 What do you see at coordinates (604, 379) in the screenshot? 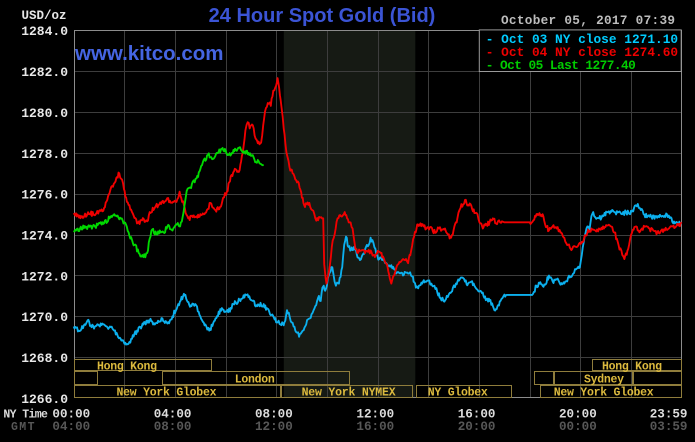
I see `svg-text: Sydney` at bounding box center [604, 379].